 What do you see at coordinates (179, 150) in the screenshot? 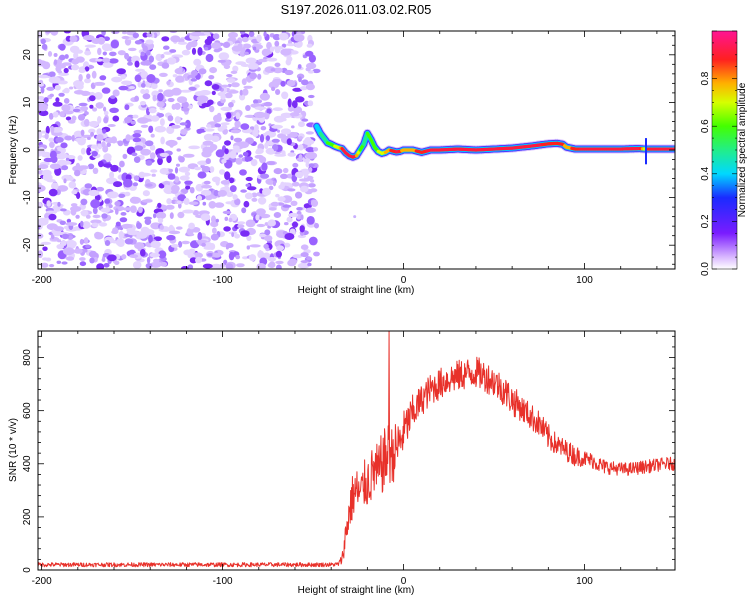
I see `noise-region` at bounding box center [179, 150].